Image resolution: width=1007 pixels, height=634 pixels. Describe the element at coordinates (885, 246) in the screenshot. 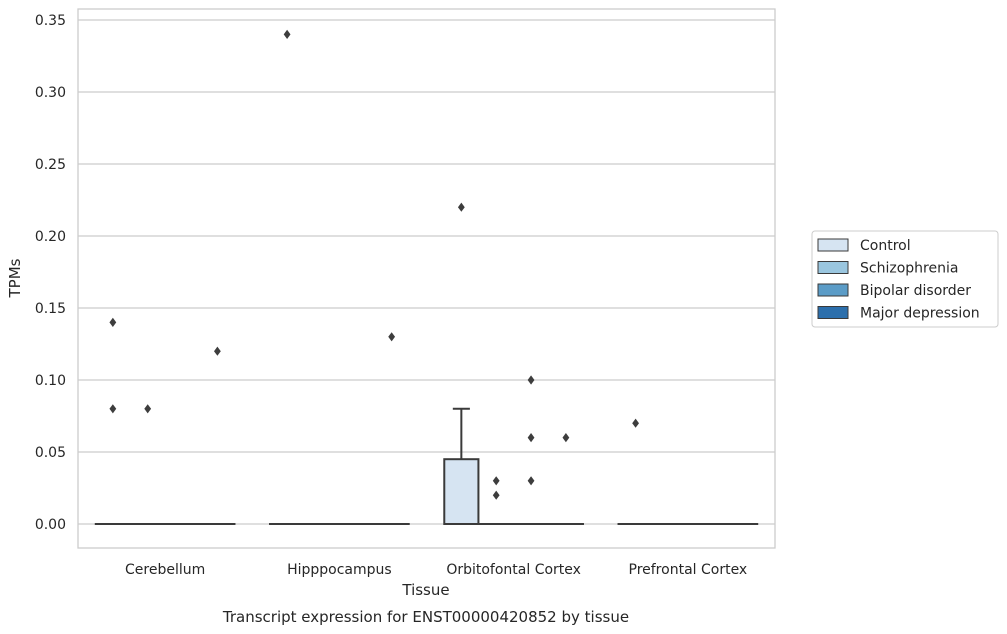

I see `legend-label: Control` at that location.